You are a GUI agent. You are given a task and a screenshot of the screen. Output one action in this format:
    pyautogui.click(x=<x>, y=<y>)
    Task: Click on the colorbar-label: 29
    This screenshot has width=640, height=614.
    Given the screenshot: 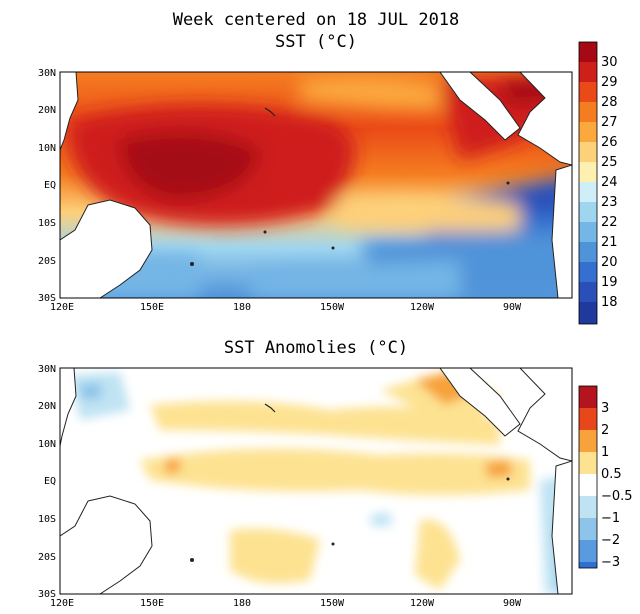 What is the action you would take?
    pyautogui.click(x=609, y=82)
    